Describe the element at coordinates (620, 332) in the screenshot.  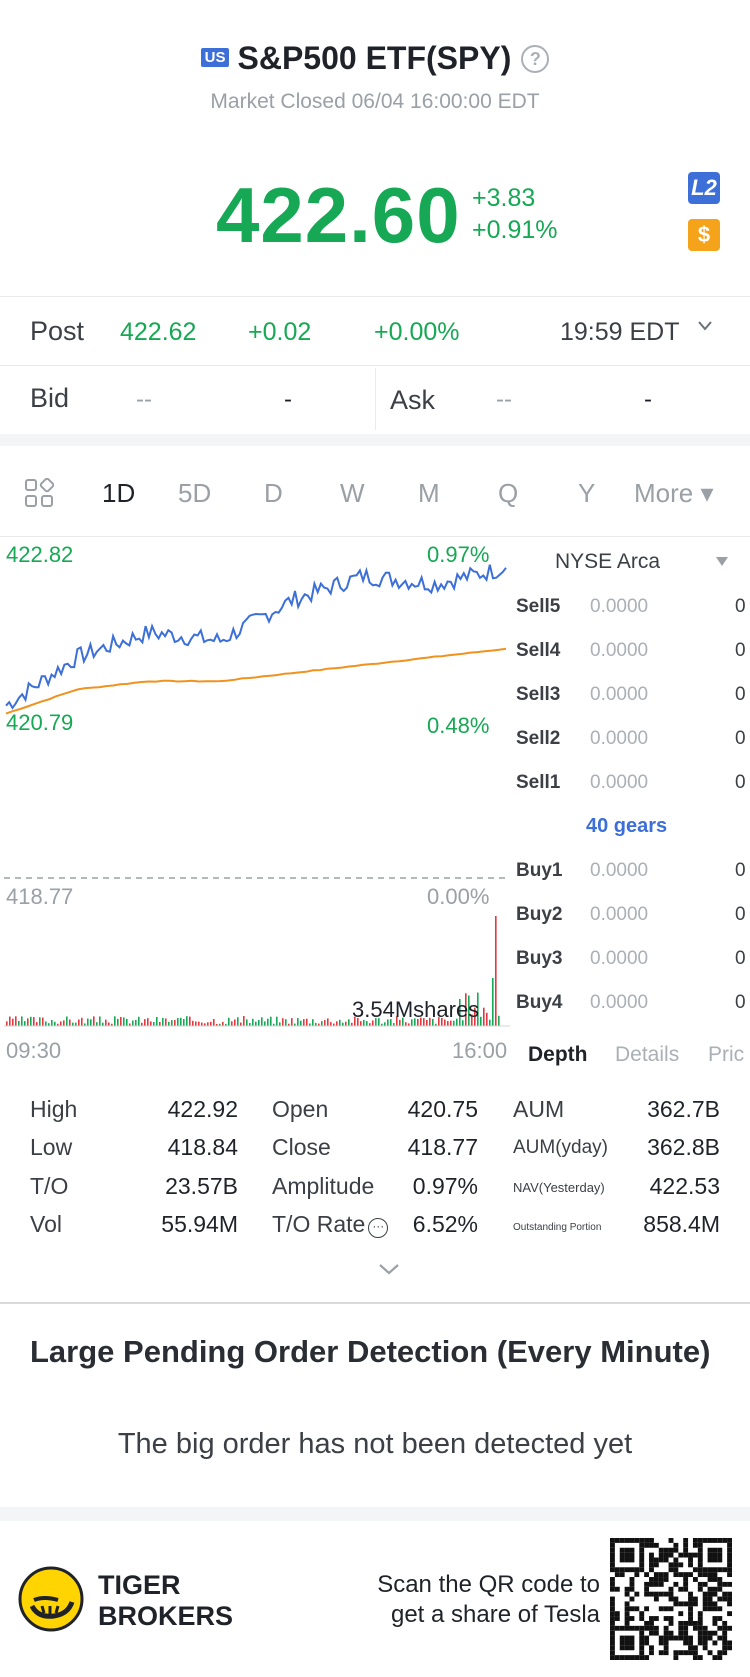
I see `post-time: 19:59 EDT` at that location.